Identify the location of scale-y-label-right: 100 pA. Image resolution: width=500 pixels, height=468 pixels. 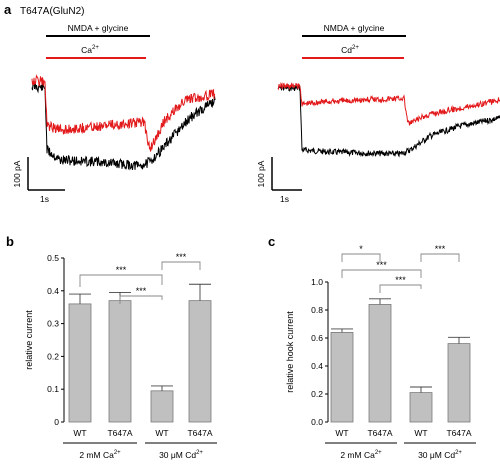
(261, 173).